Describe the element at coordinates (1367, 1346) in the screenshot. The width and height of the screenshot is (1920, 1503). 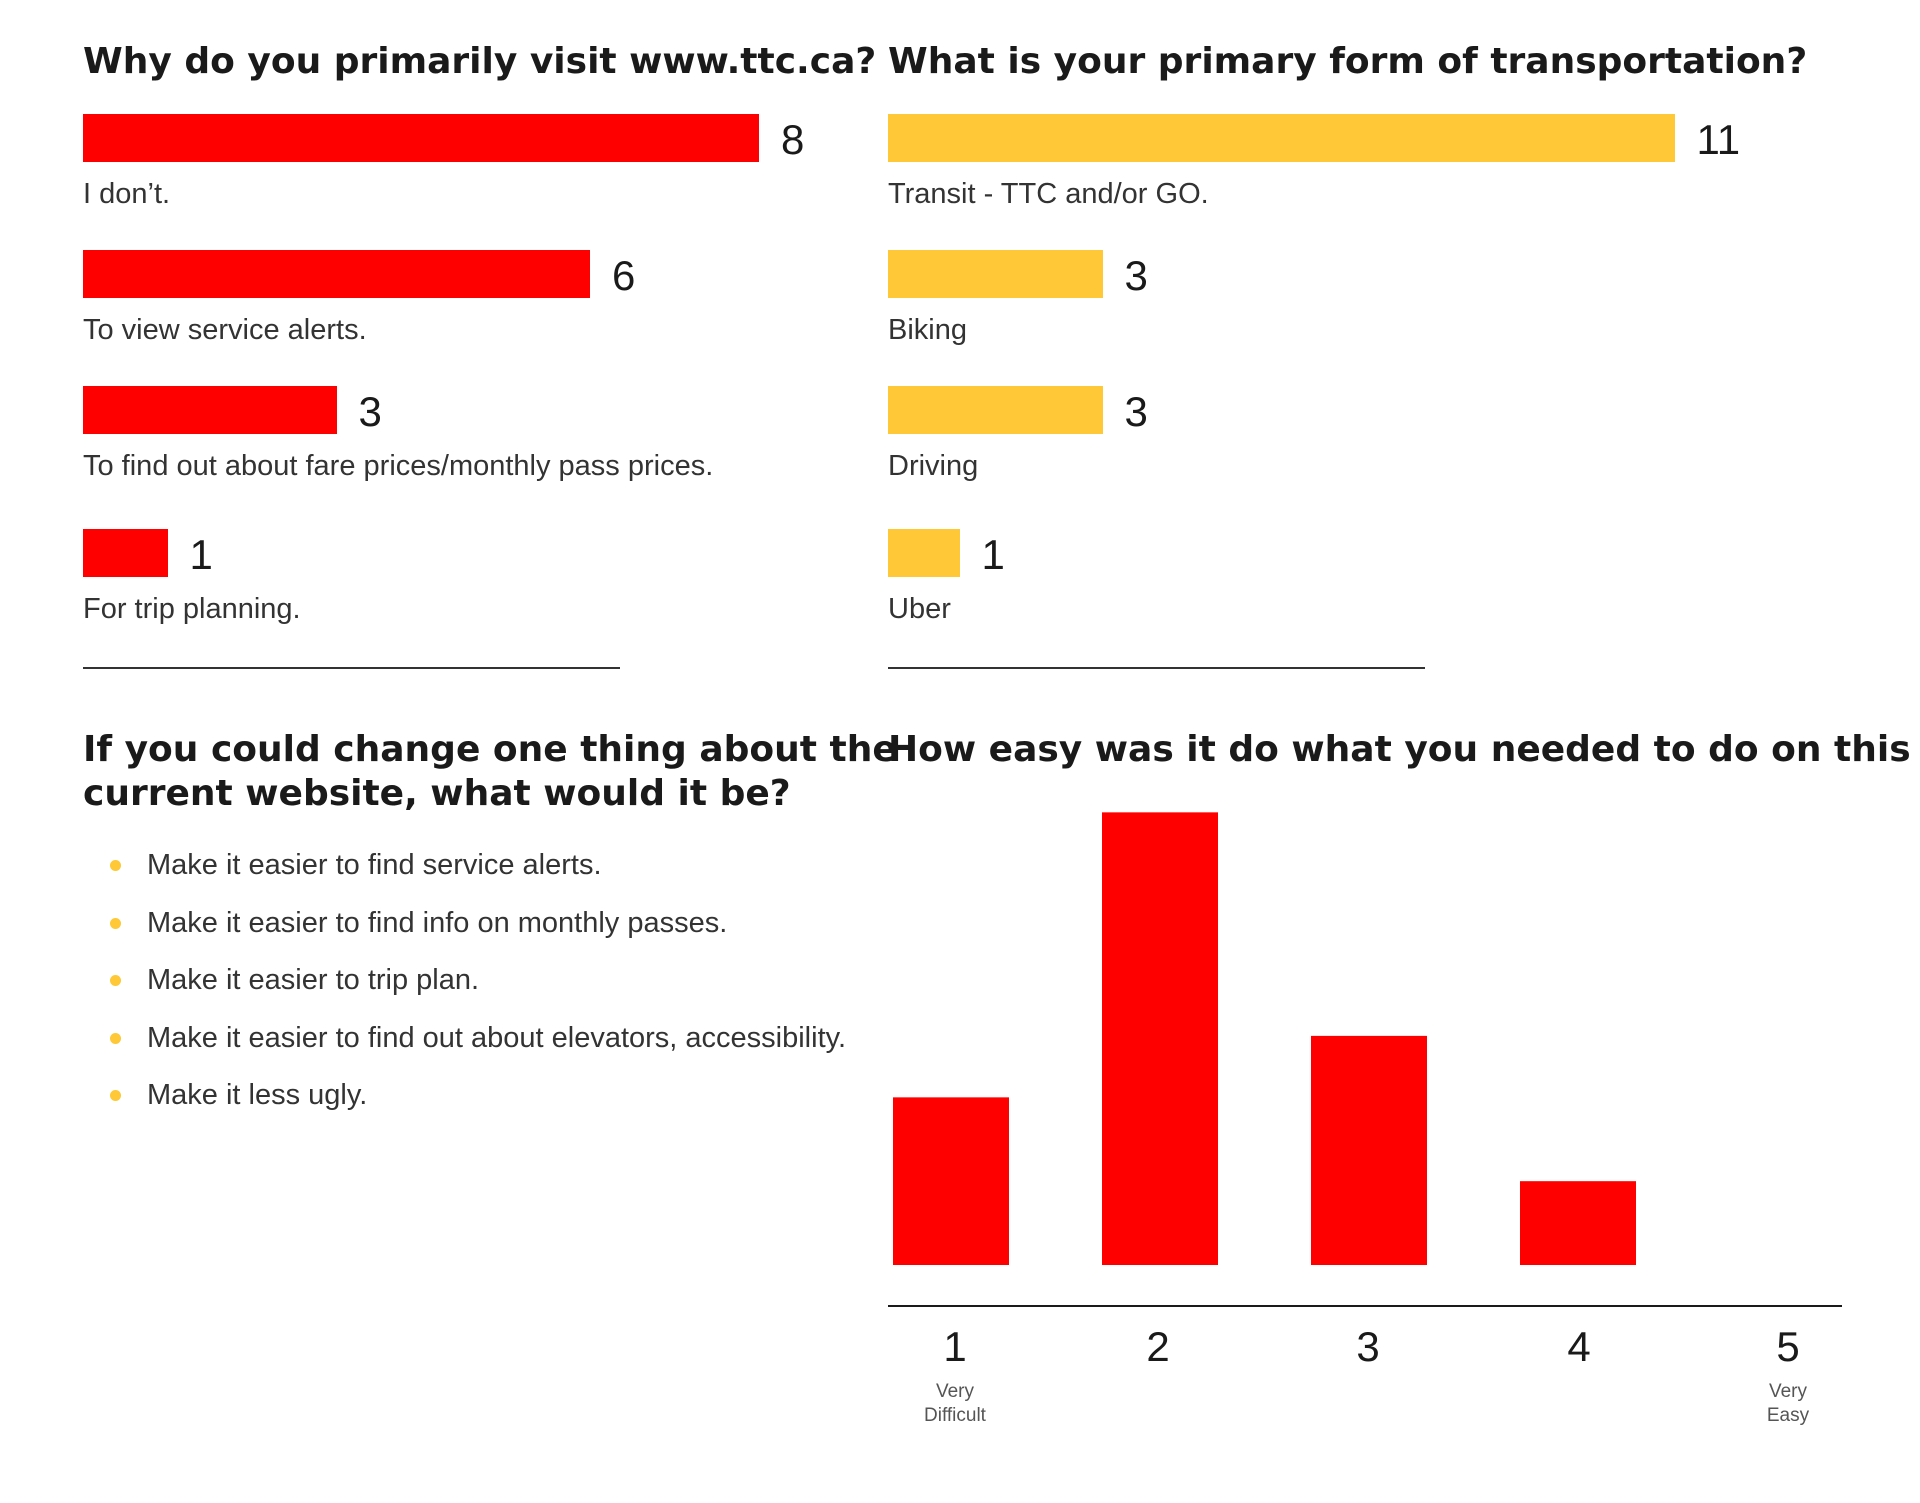
I see `ease-tick-label: 3` at that location.